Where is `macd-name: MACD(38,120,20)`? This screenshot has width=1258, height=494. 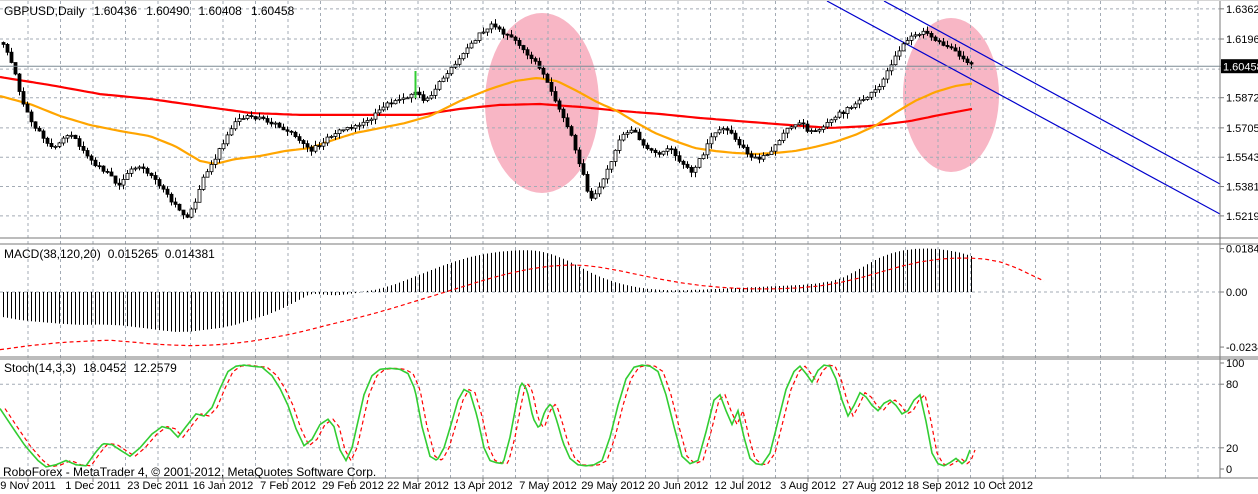
macd-name: MACD(38,120,20) is located at coordinates (52, 254).